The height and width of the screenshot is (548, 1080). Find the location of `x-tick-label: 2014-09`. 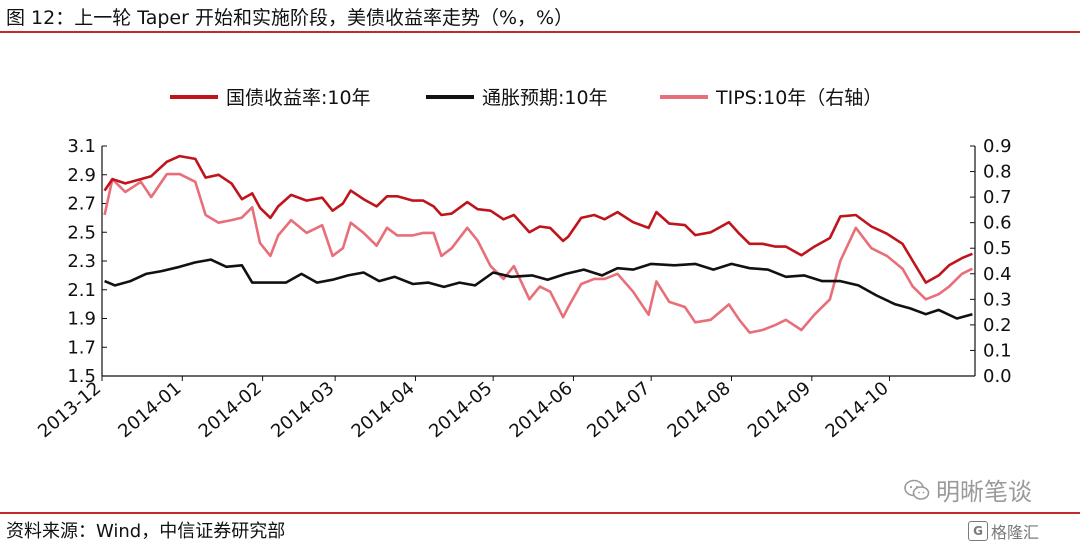

x-tick-label: 2014-09 is located at coordinates (779, 410).